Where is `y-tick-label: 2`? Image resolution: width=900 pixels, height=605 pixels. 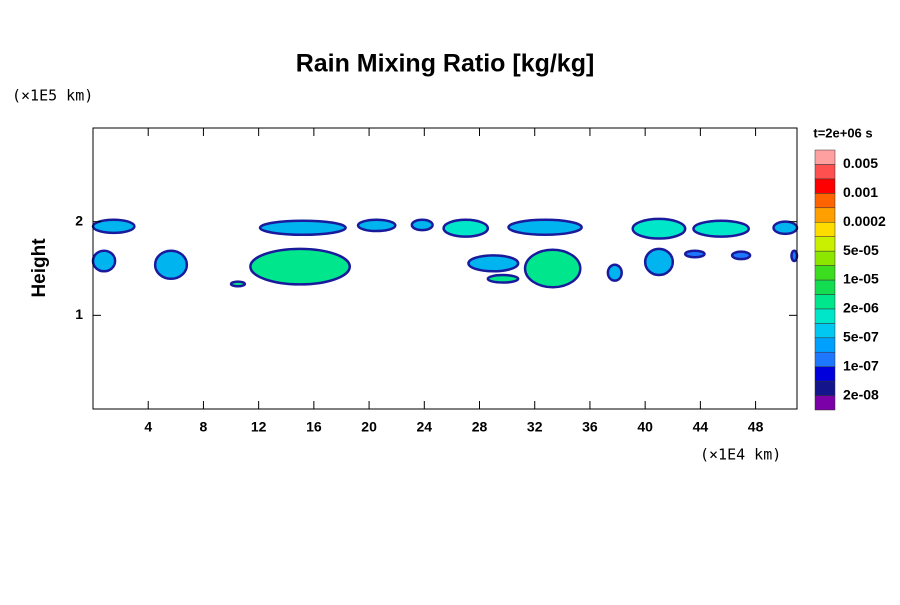 y-tick-label: 2 is located at coordinates (79, 220).